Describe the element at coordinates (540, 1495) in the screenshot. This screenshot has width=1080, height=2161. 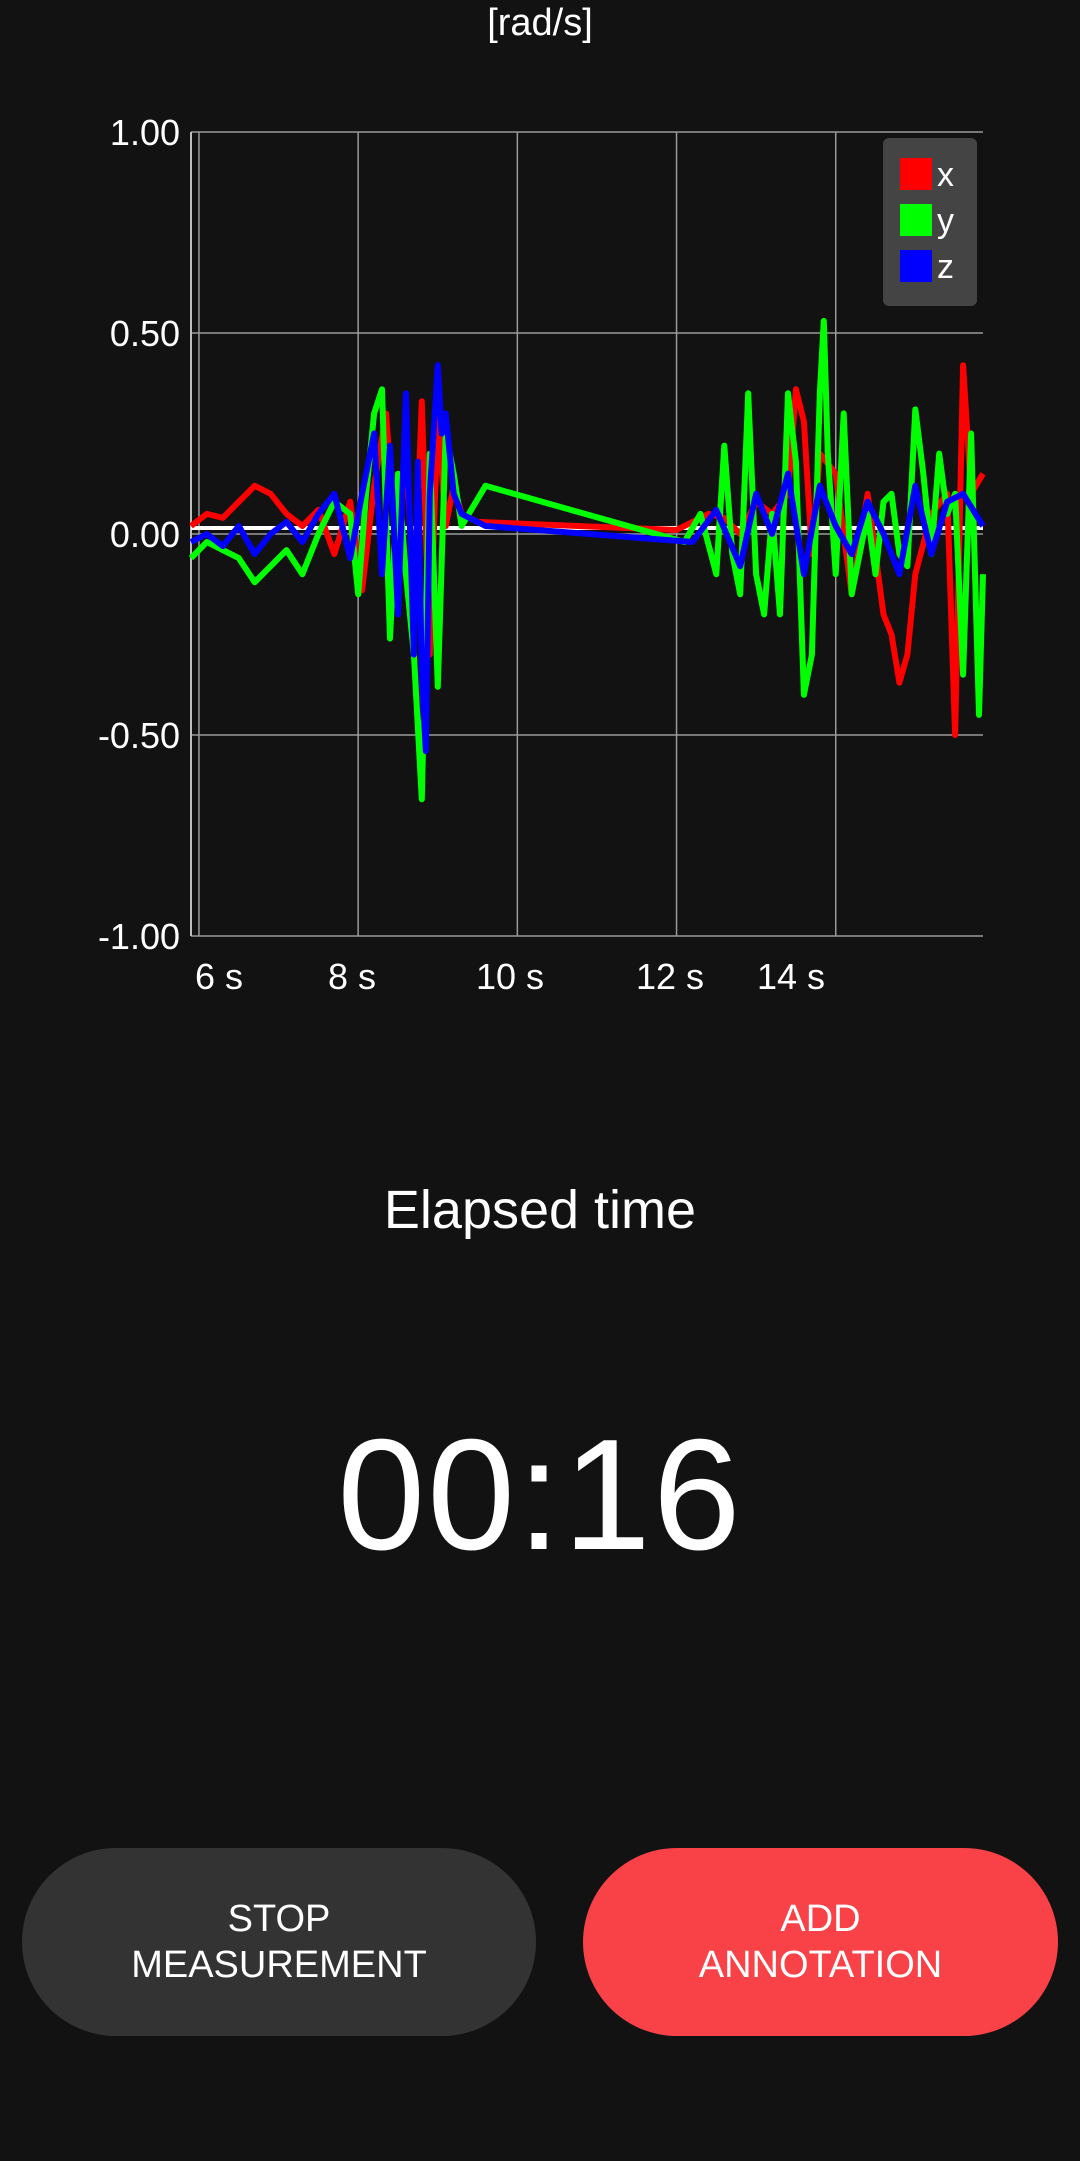
I see `elapsed-time-value: 00:16` at that location.